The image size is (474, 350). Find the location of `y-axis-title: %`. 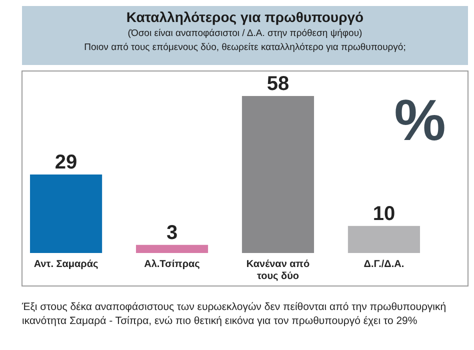

y-axis-title: % is located at coordinates (420, 120).